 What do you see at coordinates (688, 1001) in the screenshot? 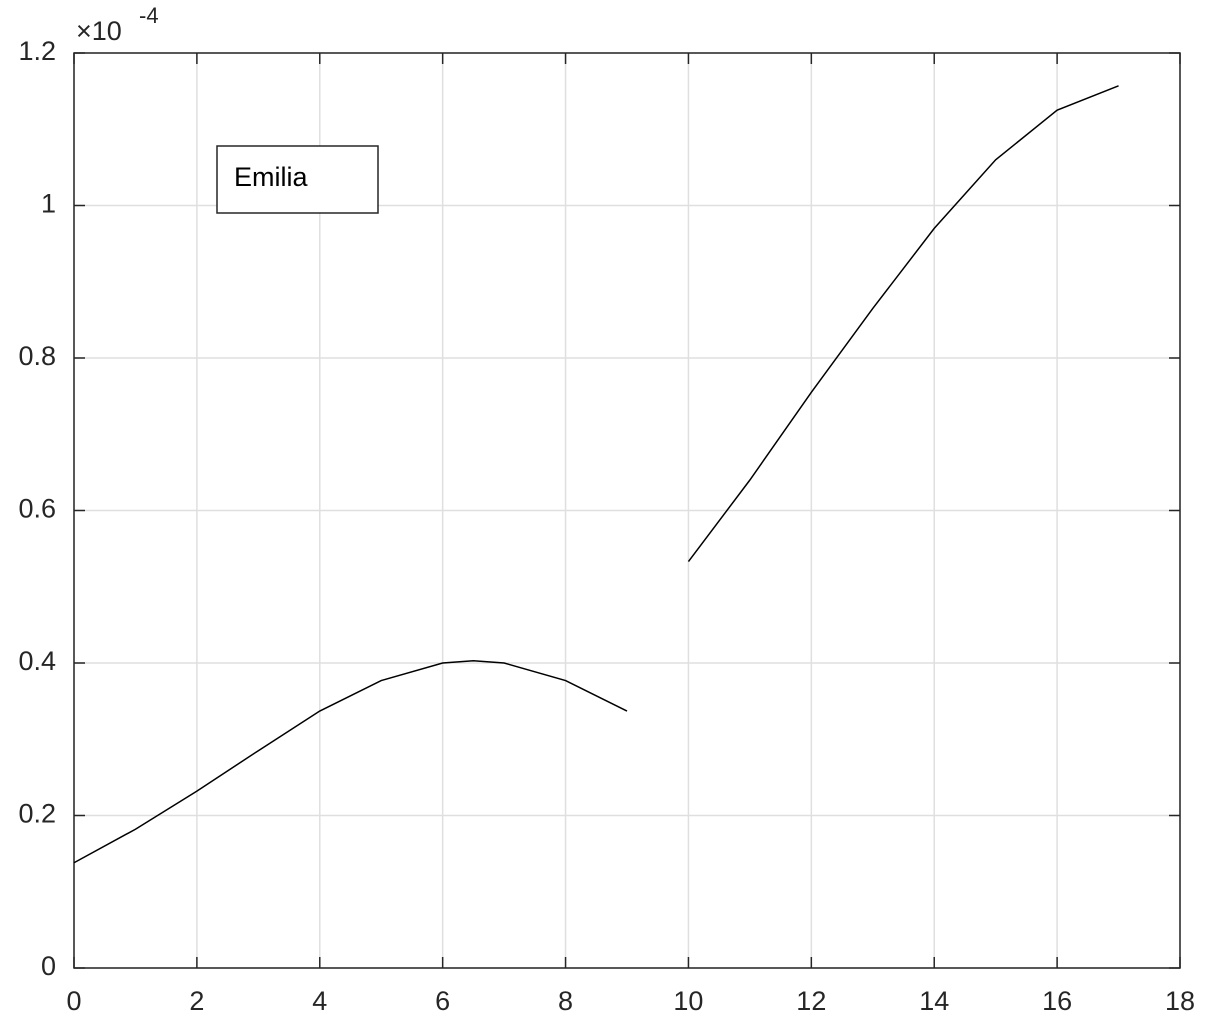
I see `x-tick-label: 10` at bounding box center [688, 1001].